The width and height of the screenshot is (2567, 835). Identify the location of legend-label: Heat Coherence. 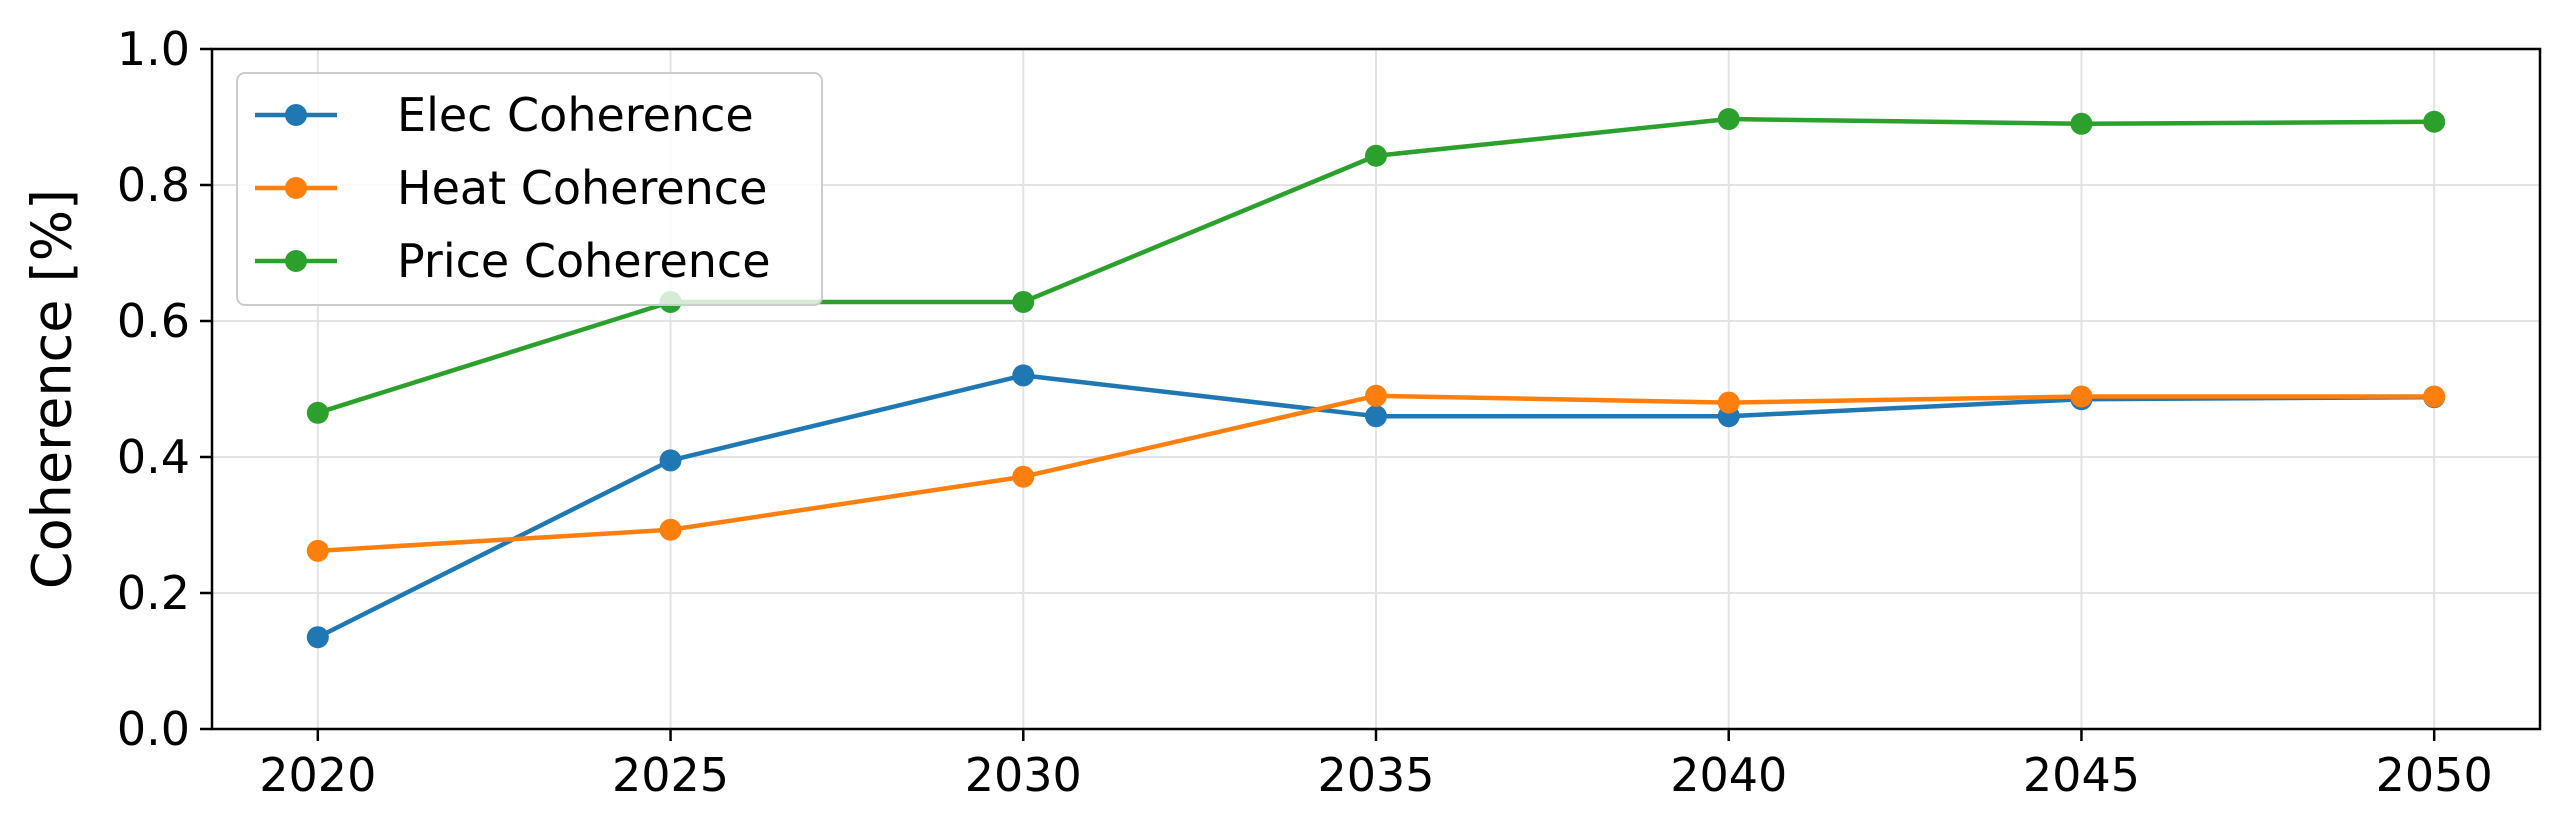
(582, 188).